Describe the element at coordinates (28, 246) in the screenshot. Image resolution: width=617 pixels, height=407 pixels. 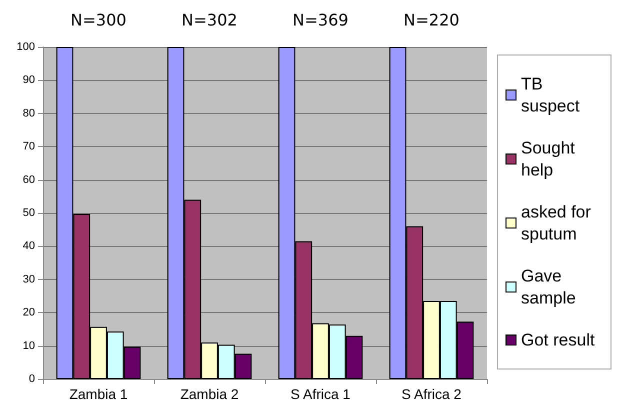
I see `y-tick-label: 40` at that location.